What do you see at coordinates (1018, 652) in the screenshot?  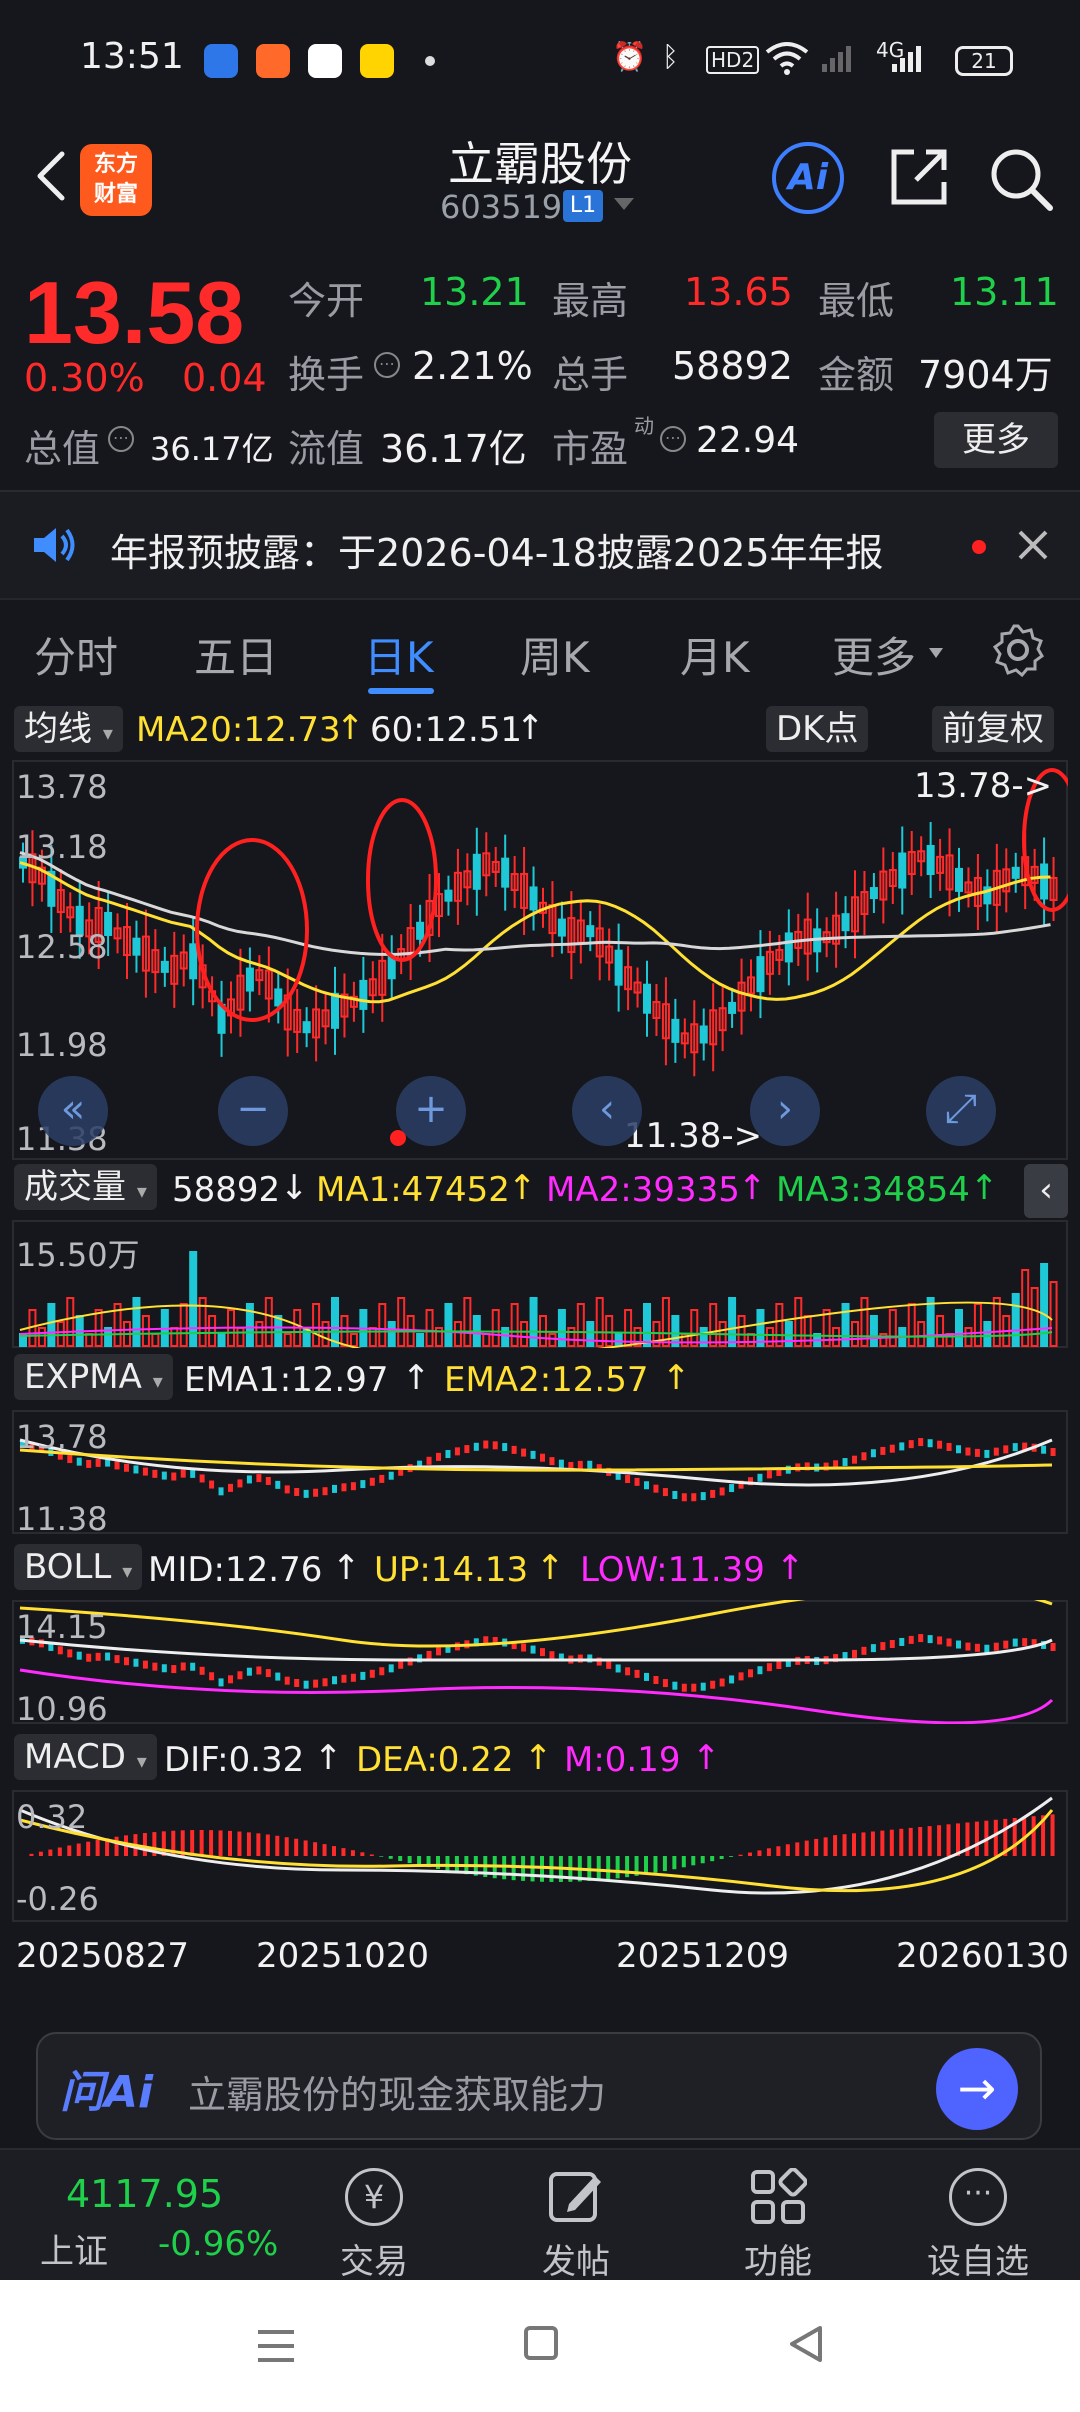 I see `gear-icon` at bounding box center [1018, 652].